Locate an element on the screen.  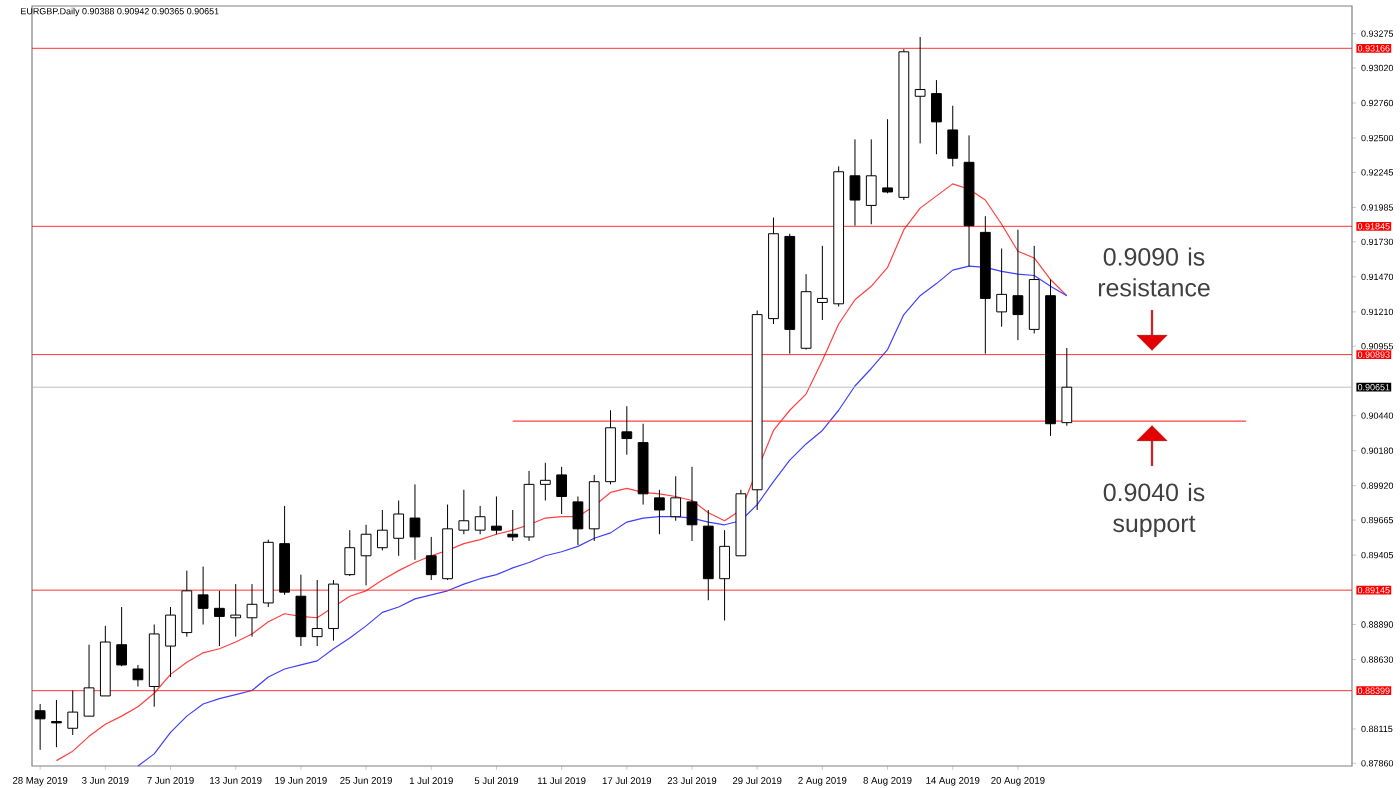
annotation: 0.9040 is support is located at coordinates (1154, 510).